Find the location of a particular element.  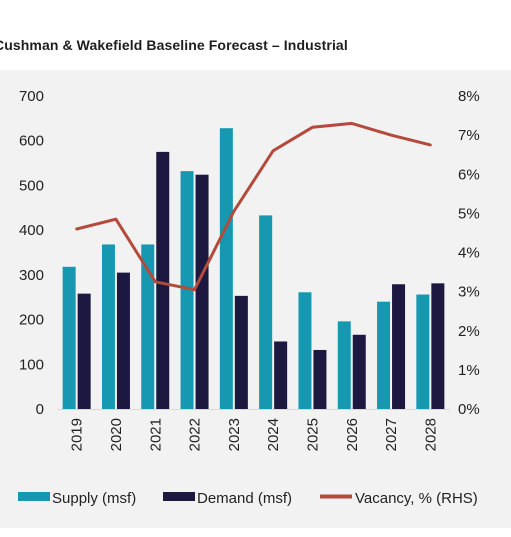

x-axis-tick-label: 2019 is located at coordinates (77, 434).